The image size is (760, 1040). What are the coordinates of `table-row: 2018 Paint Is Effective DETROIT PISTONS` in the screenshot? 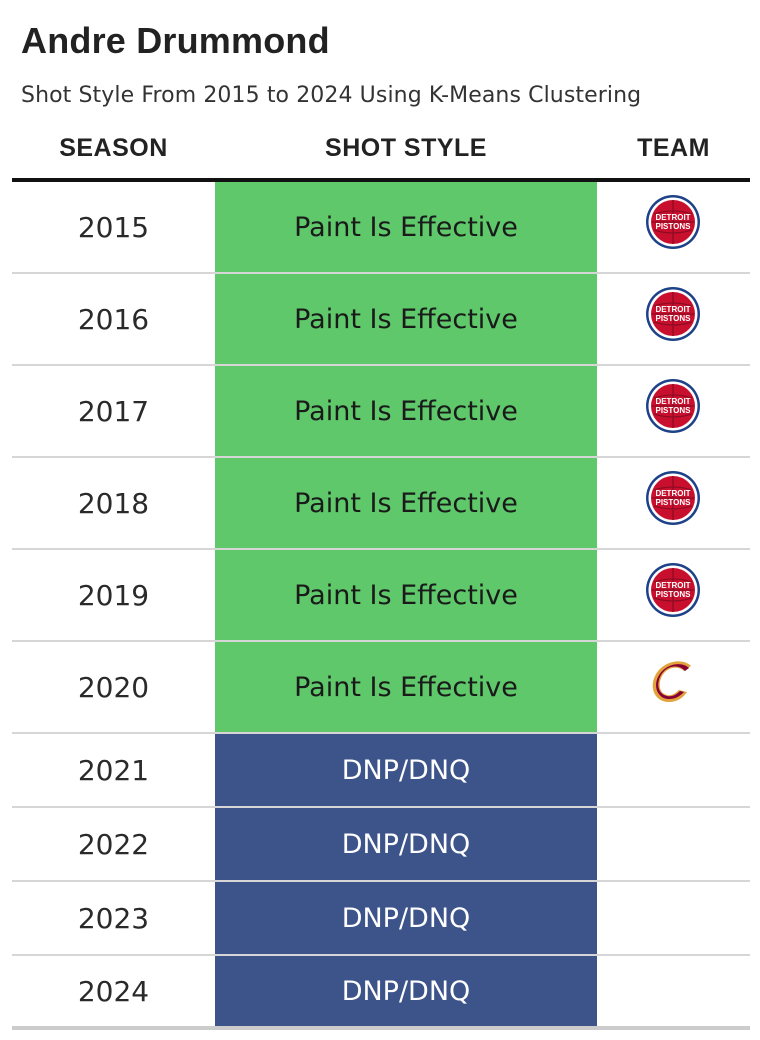 It's located at (381, 504).